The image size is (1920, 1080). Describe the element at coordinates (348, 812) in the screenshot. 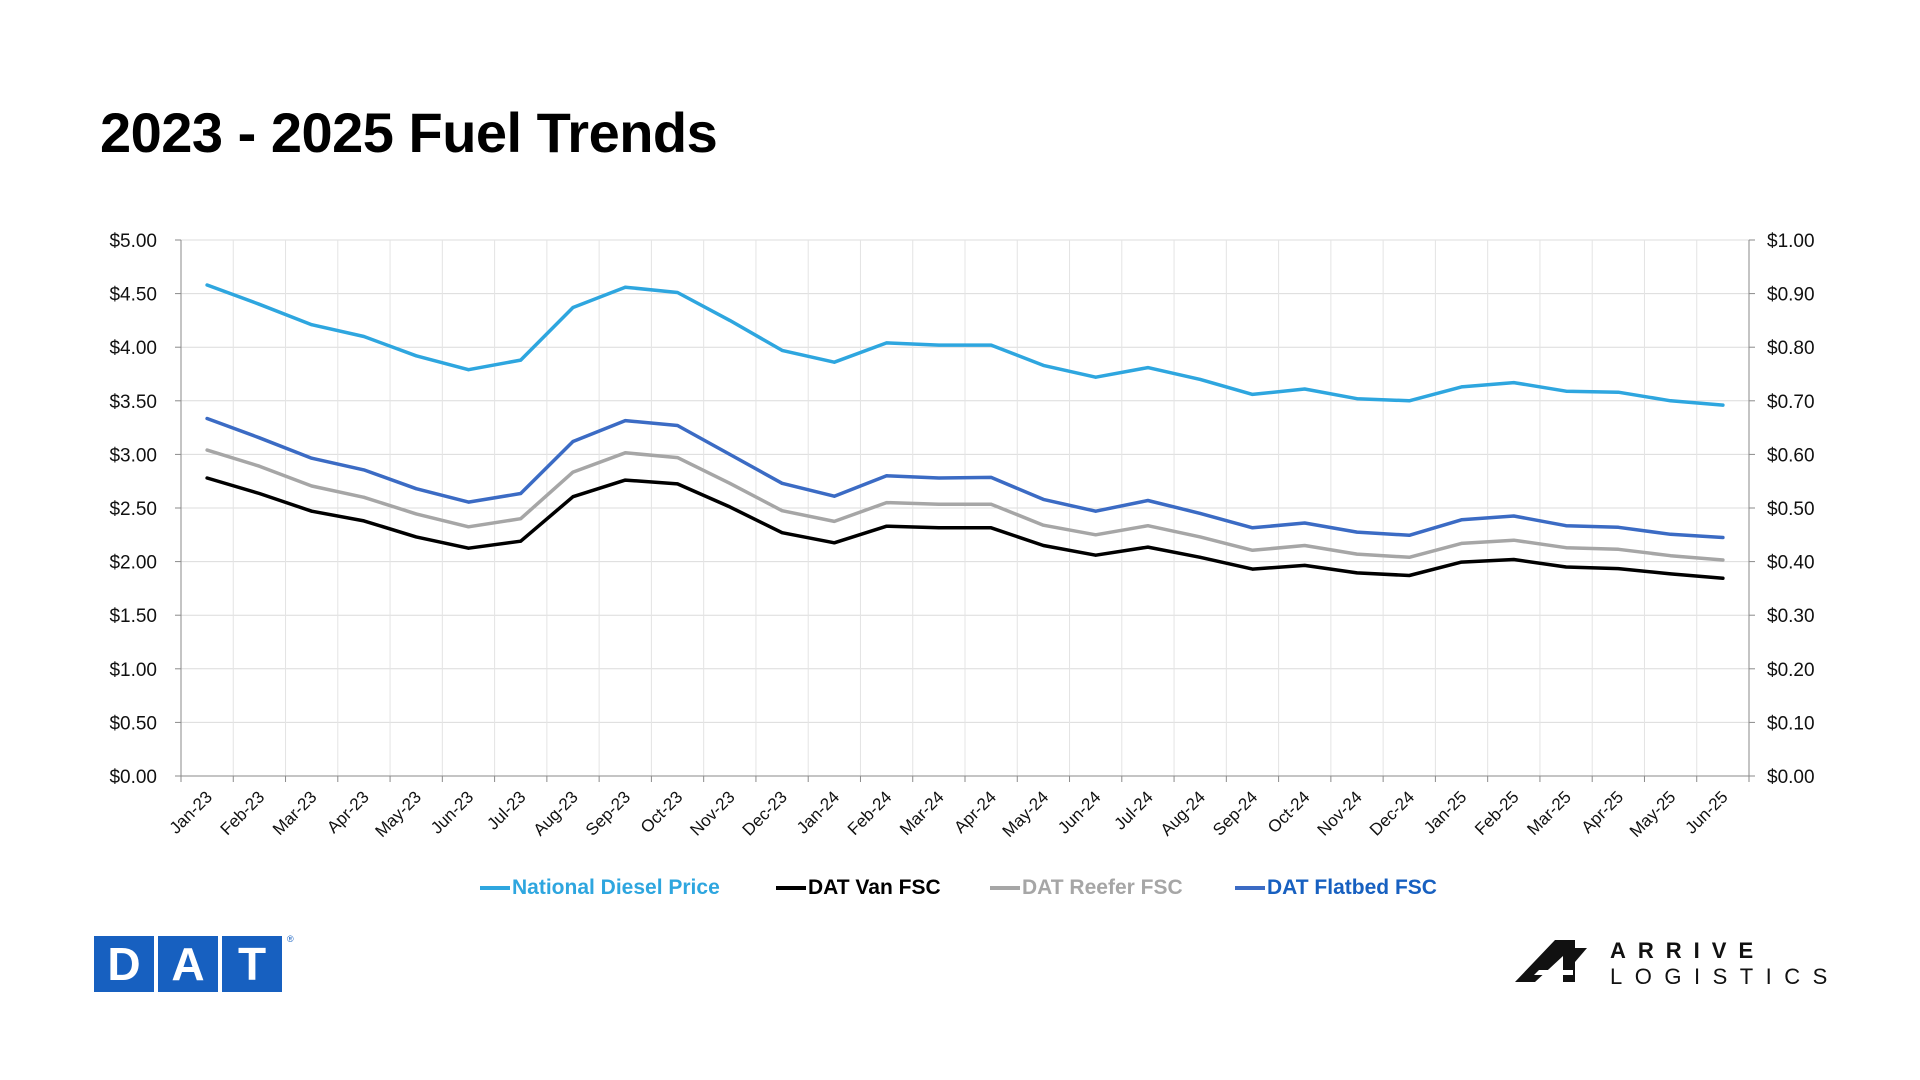

I see `x-tick-label: Apr-23` at that location.